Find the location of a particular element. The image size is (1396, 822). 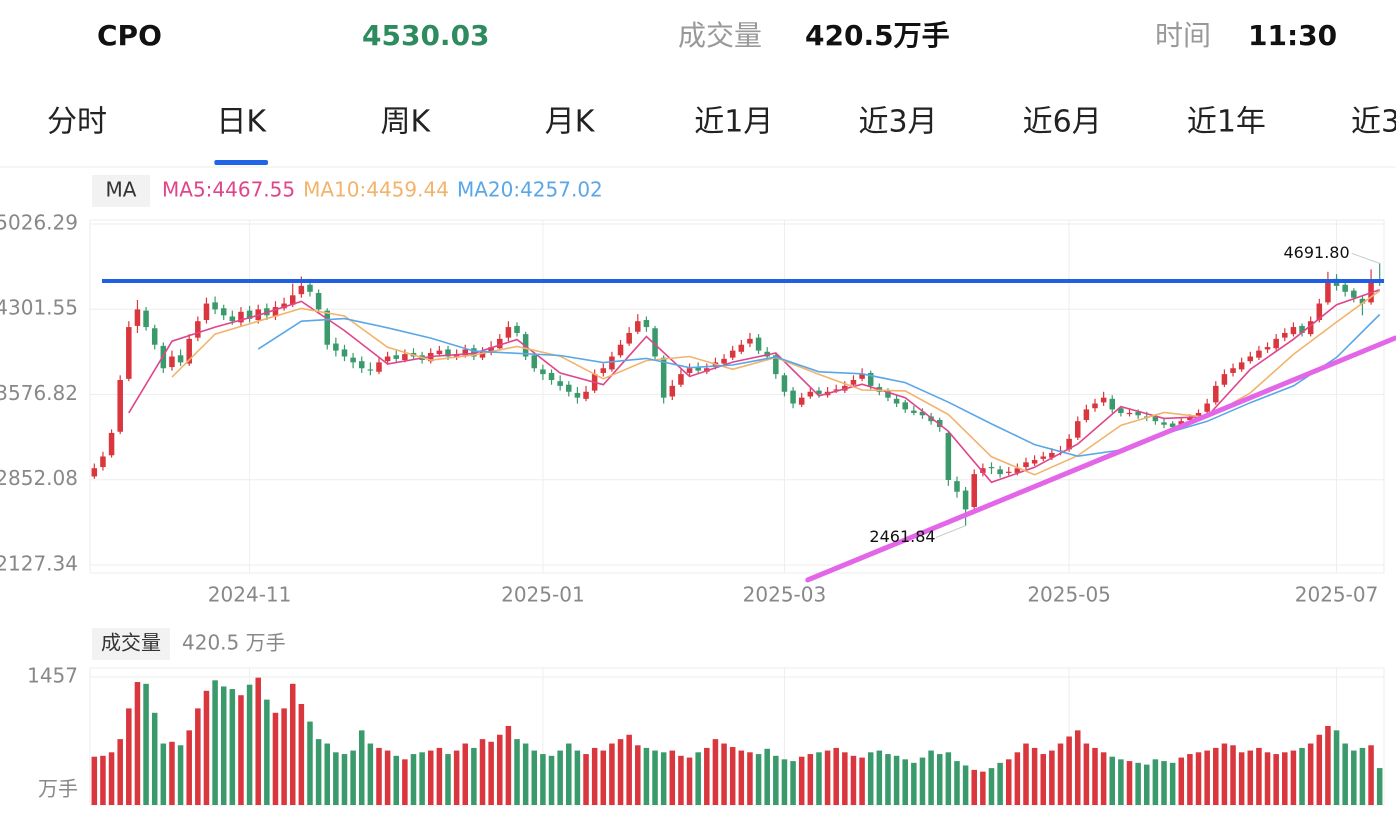

x-tick-label: 2025-03 is located at coordinates (785, 595).